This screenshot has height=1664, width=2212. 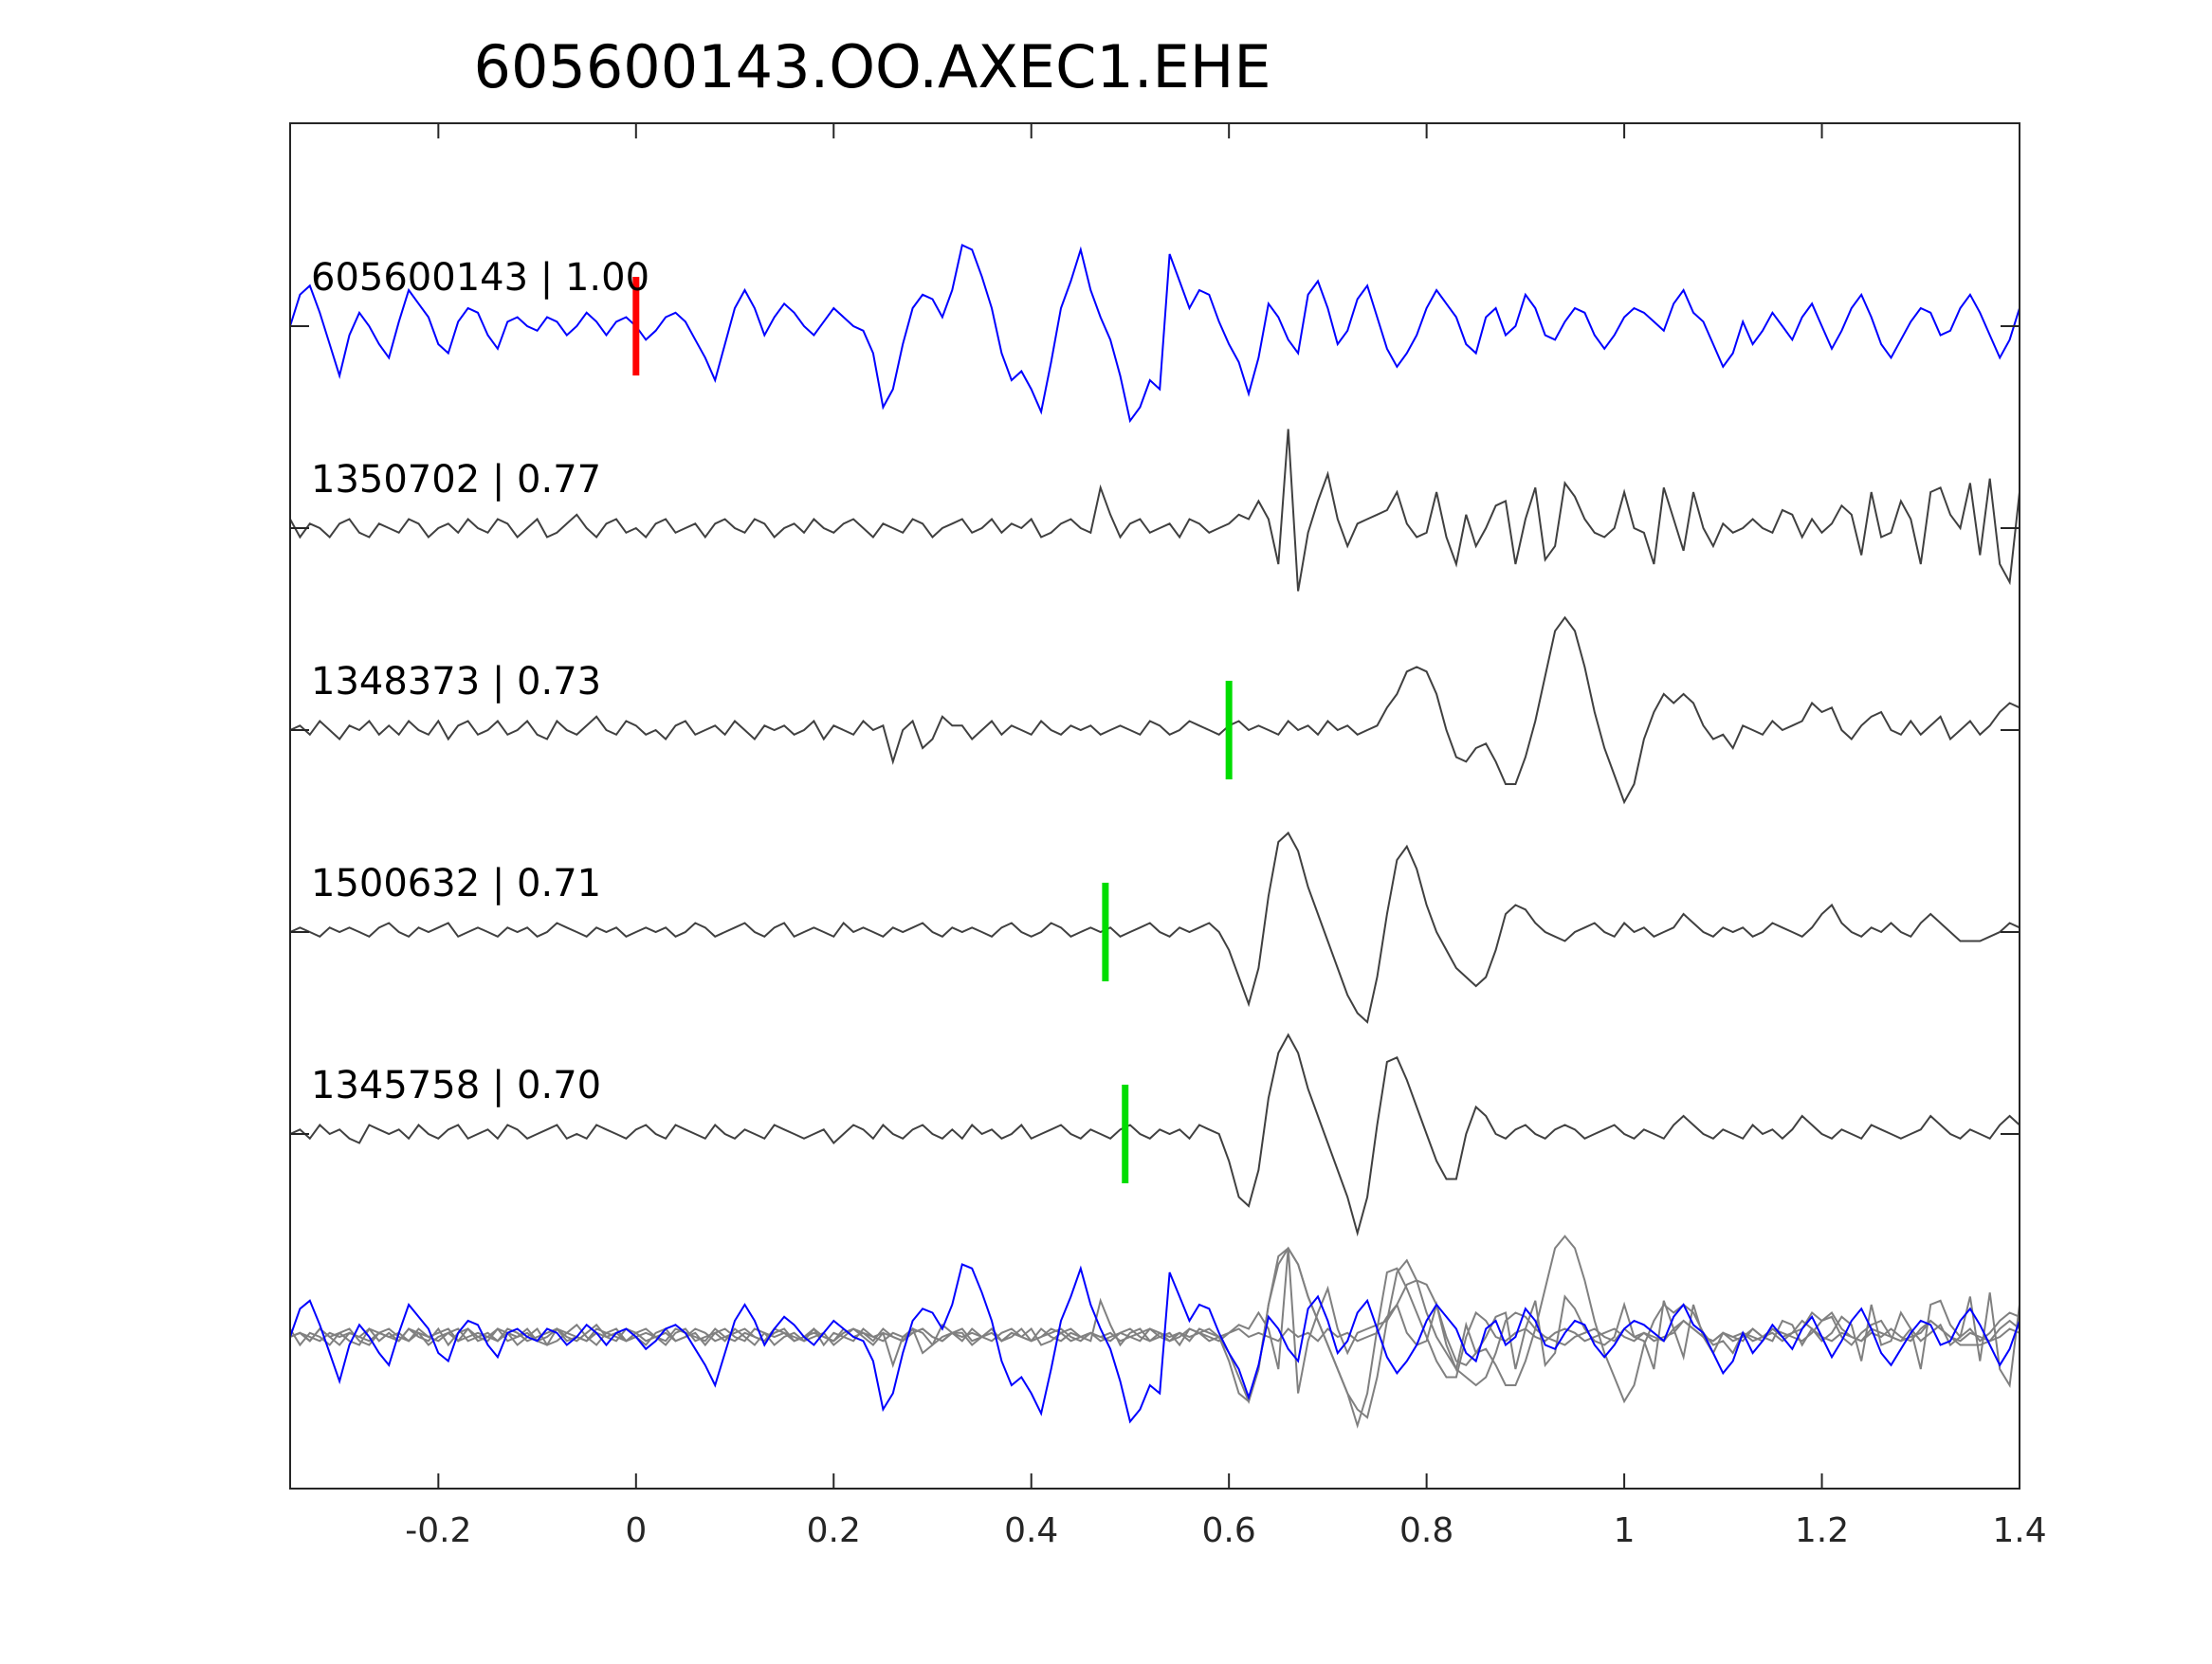 I want to click on x-tick-label-1: 0, so click(x=636, y=1530).